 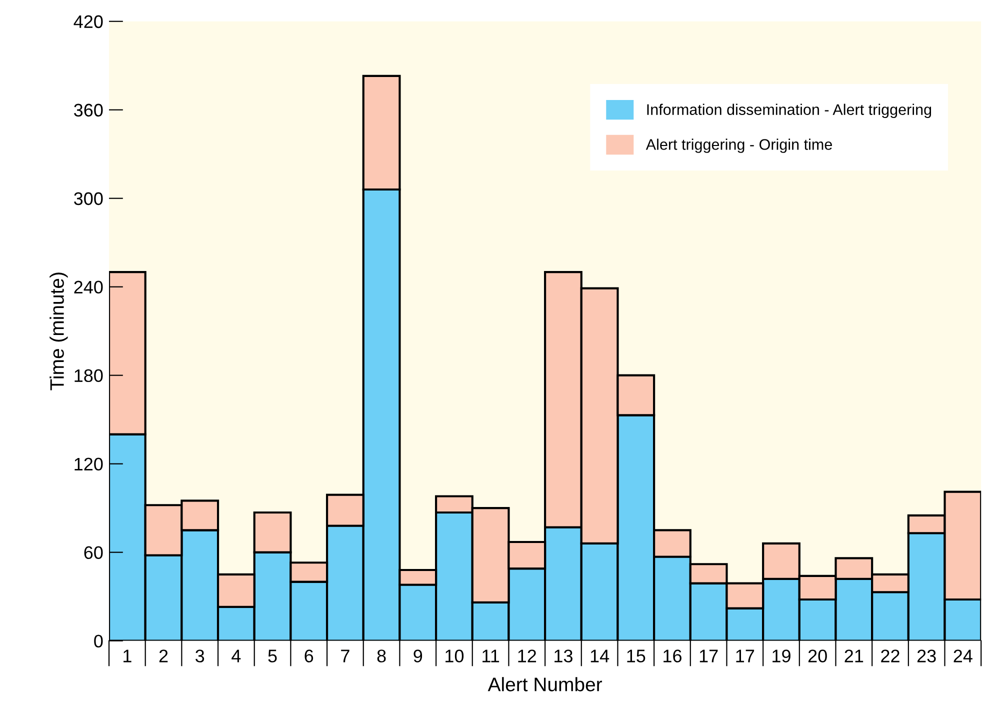 I want to click on y-axis-title: Time (minute), so click(x=59, y=331).